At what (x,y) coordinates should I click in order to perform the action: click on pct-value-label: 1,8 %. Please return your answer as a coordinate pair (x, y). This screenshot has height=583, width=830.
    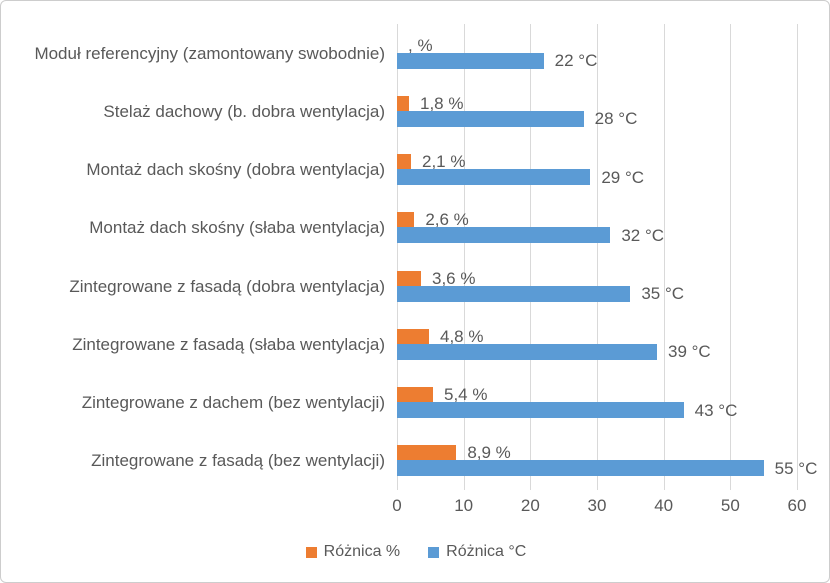
    Looking at the image, I should click on (442, 103).